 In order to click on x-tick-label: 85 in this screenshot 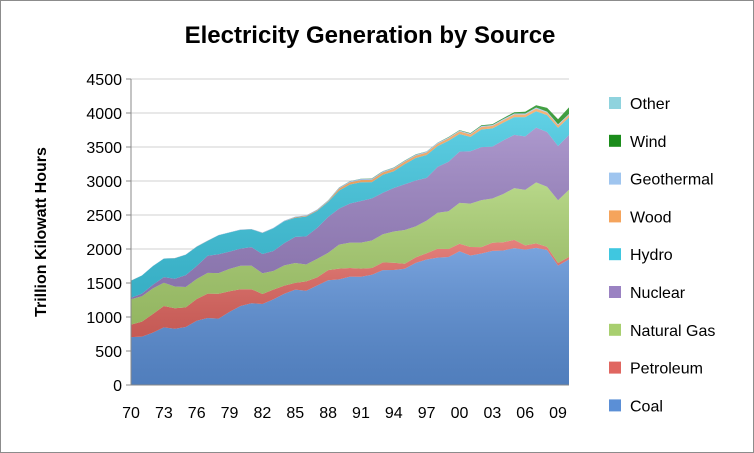, I will do `click(295, 413)`.